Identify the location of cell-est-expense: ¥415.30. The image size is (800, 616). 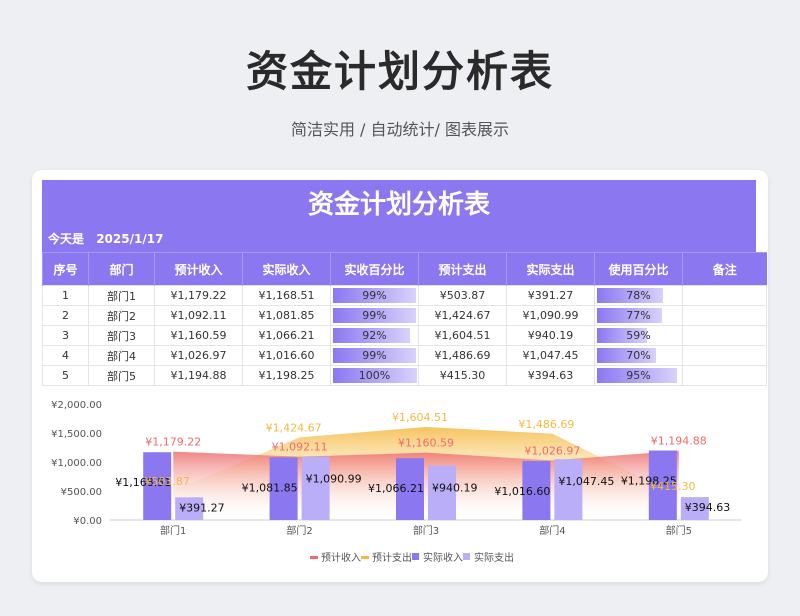
(462, 375).